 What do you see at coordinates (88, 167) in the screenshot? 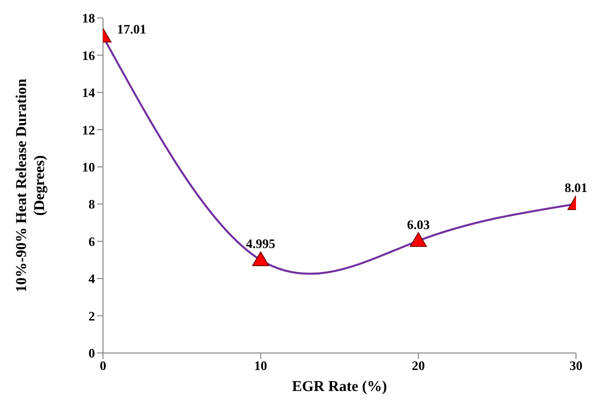
I see `y-tick-label: 10` at bounding box center [88, 167].